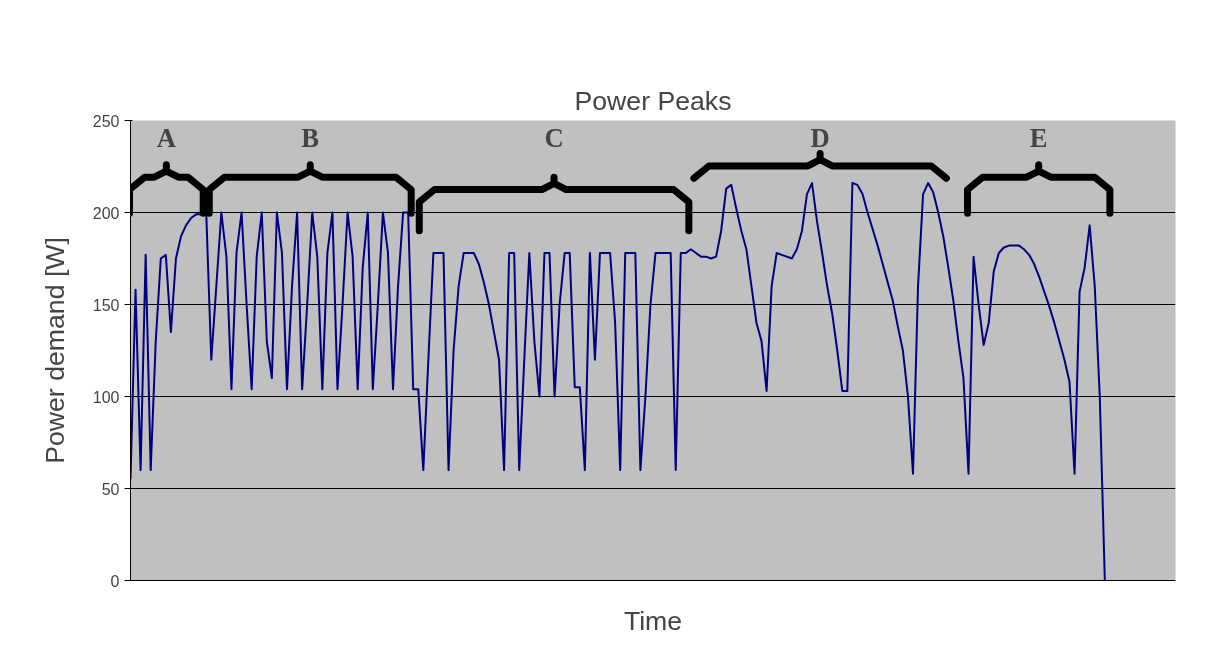  I want to click on y-tick-label: 250, so click(106, 121).